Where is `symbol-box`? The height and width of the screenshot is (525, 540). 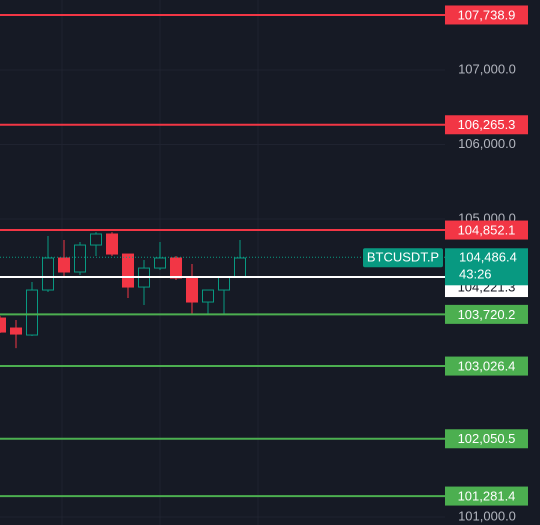
symbol-box is located at coordinates (403, 258).